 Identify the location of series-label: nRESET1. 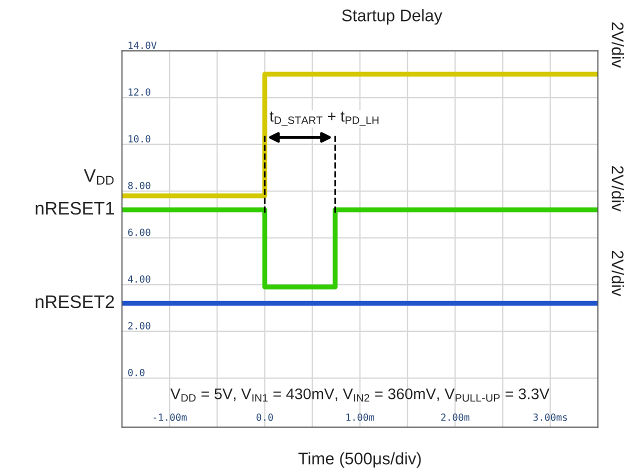
(75, 208).